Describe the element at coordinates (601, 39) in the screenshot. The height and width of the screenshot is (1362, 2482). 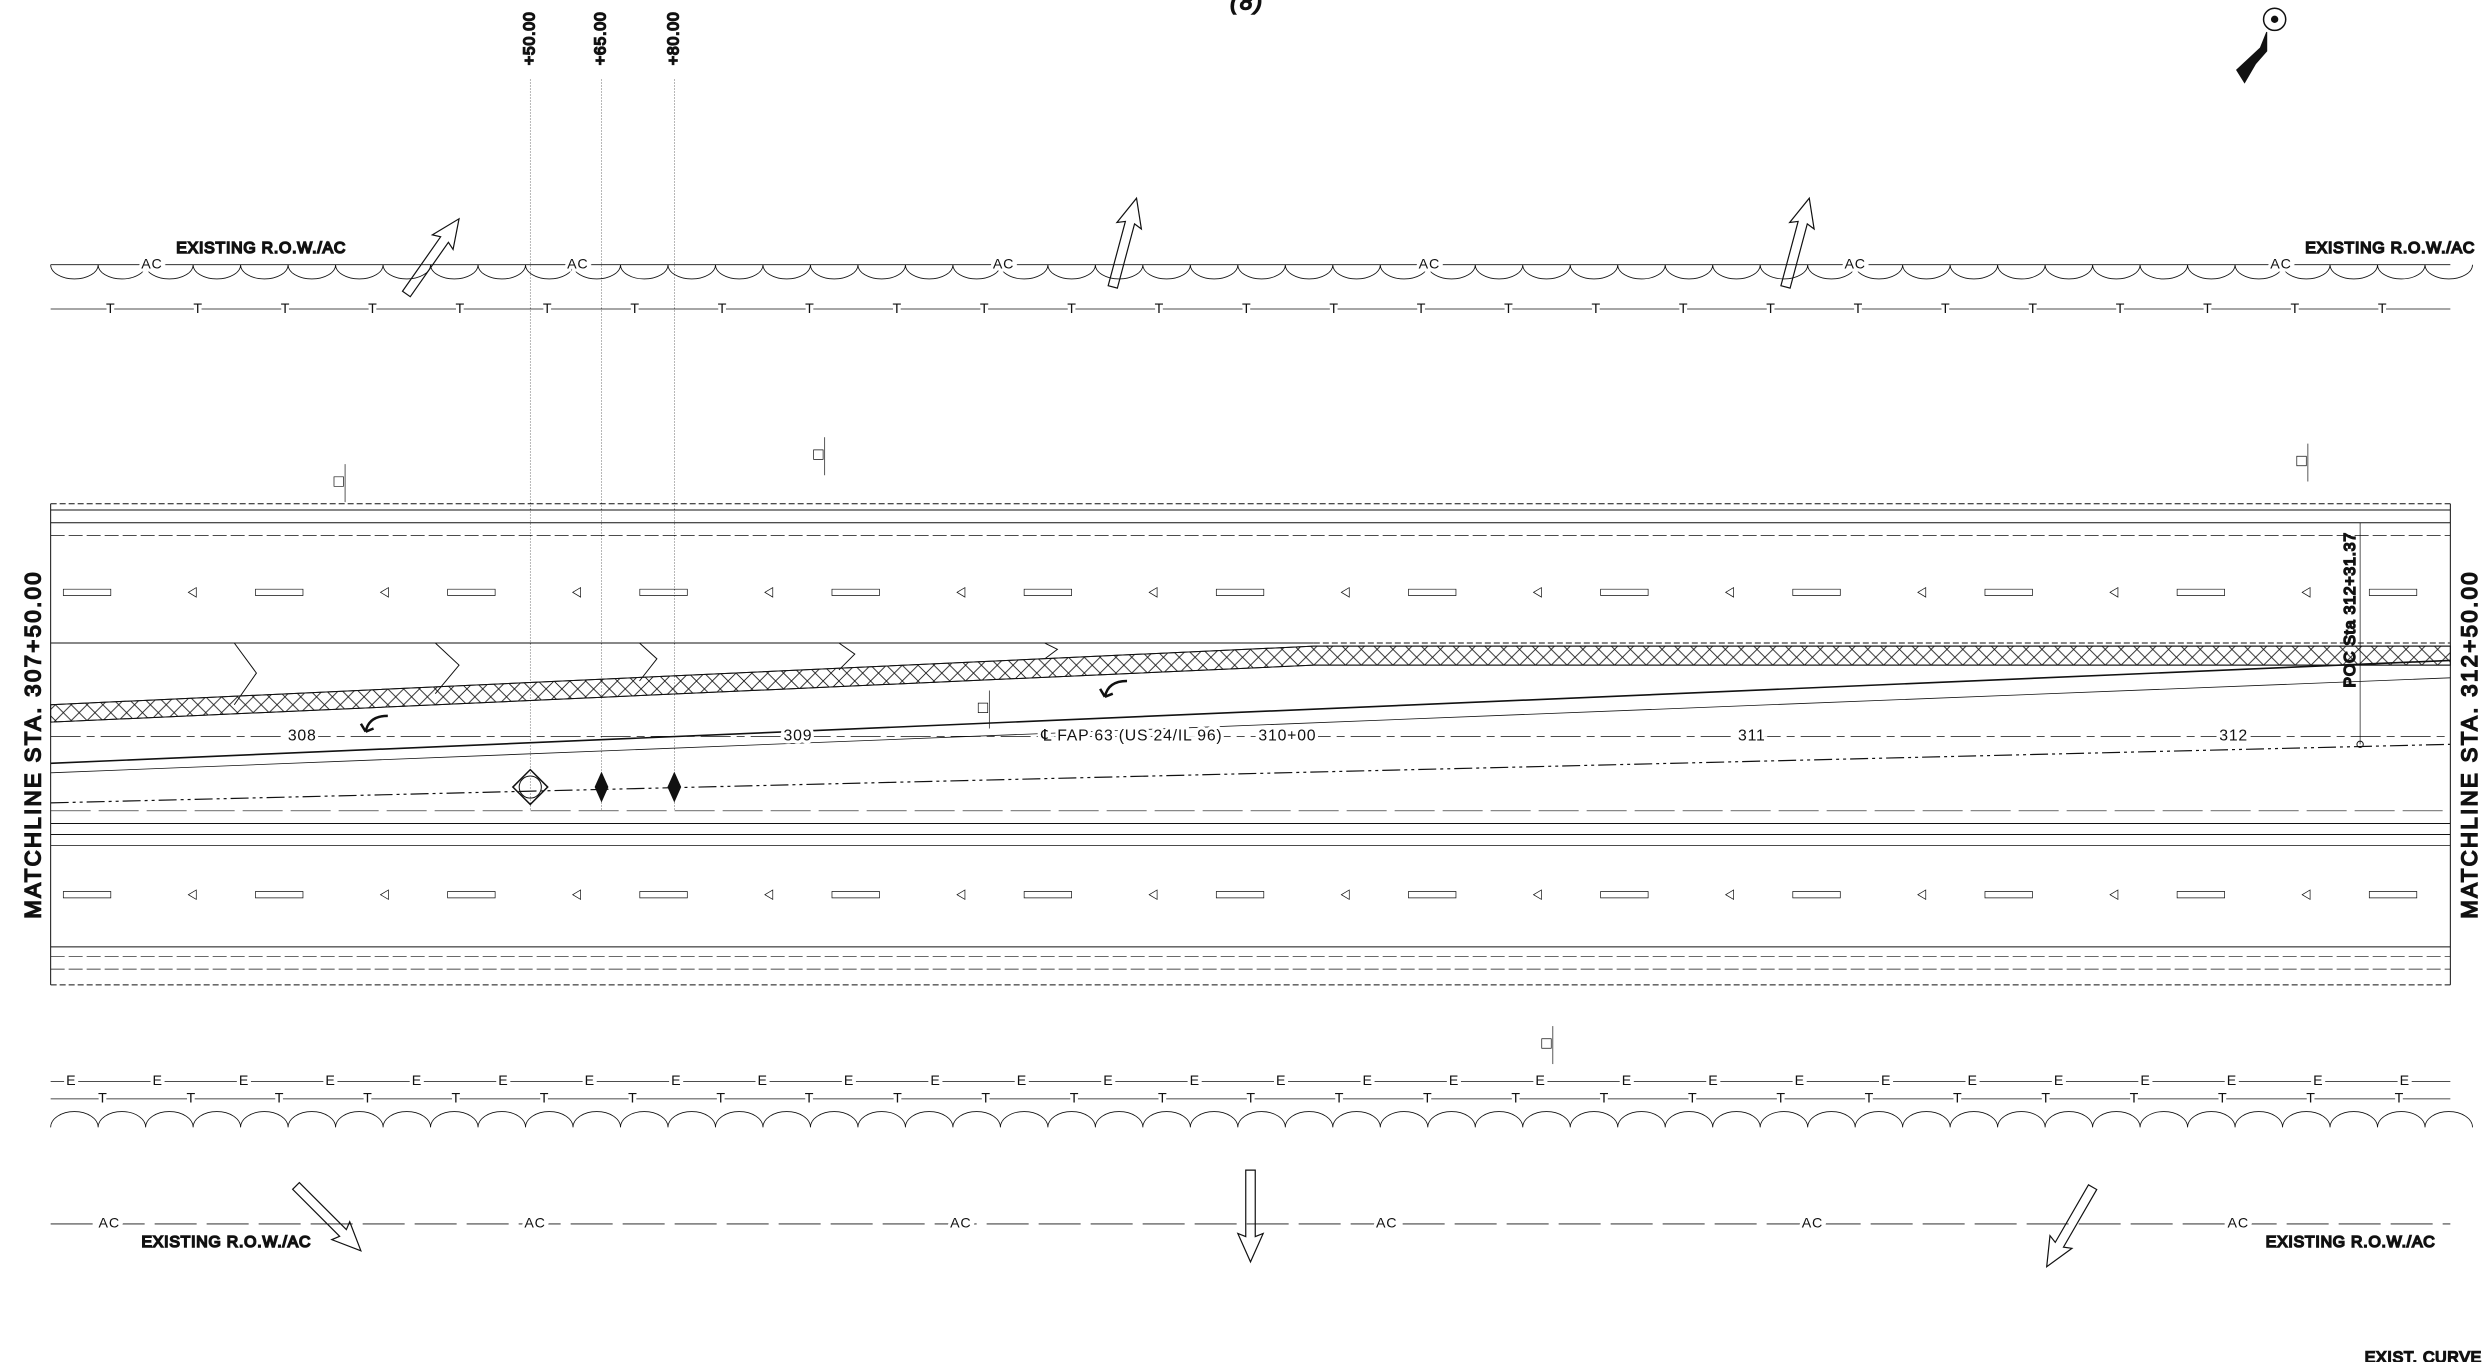
I see `station-label: +65.00` at that location.